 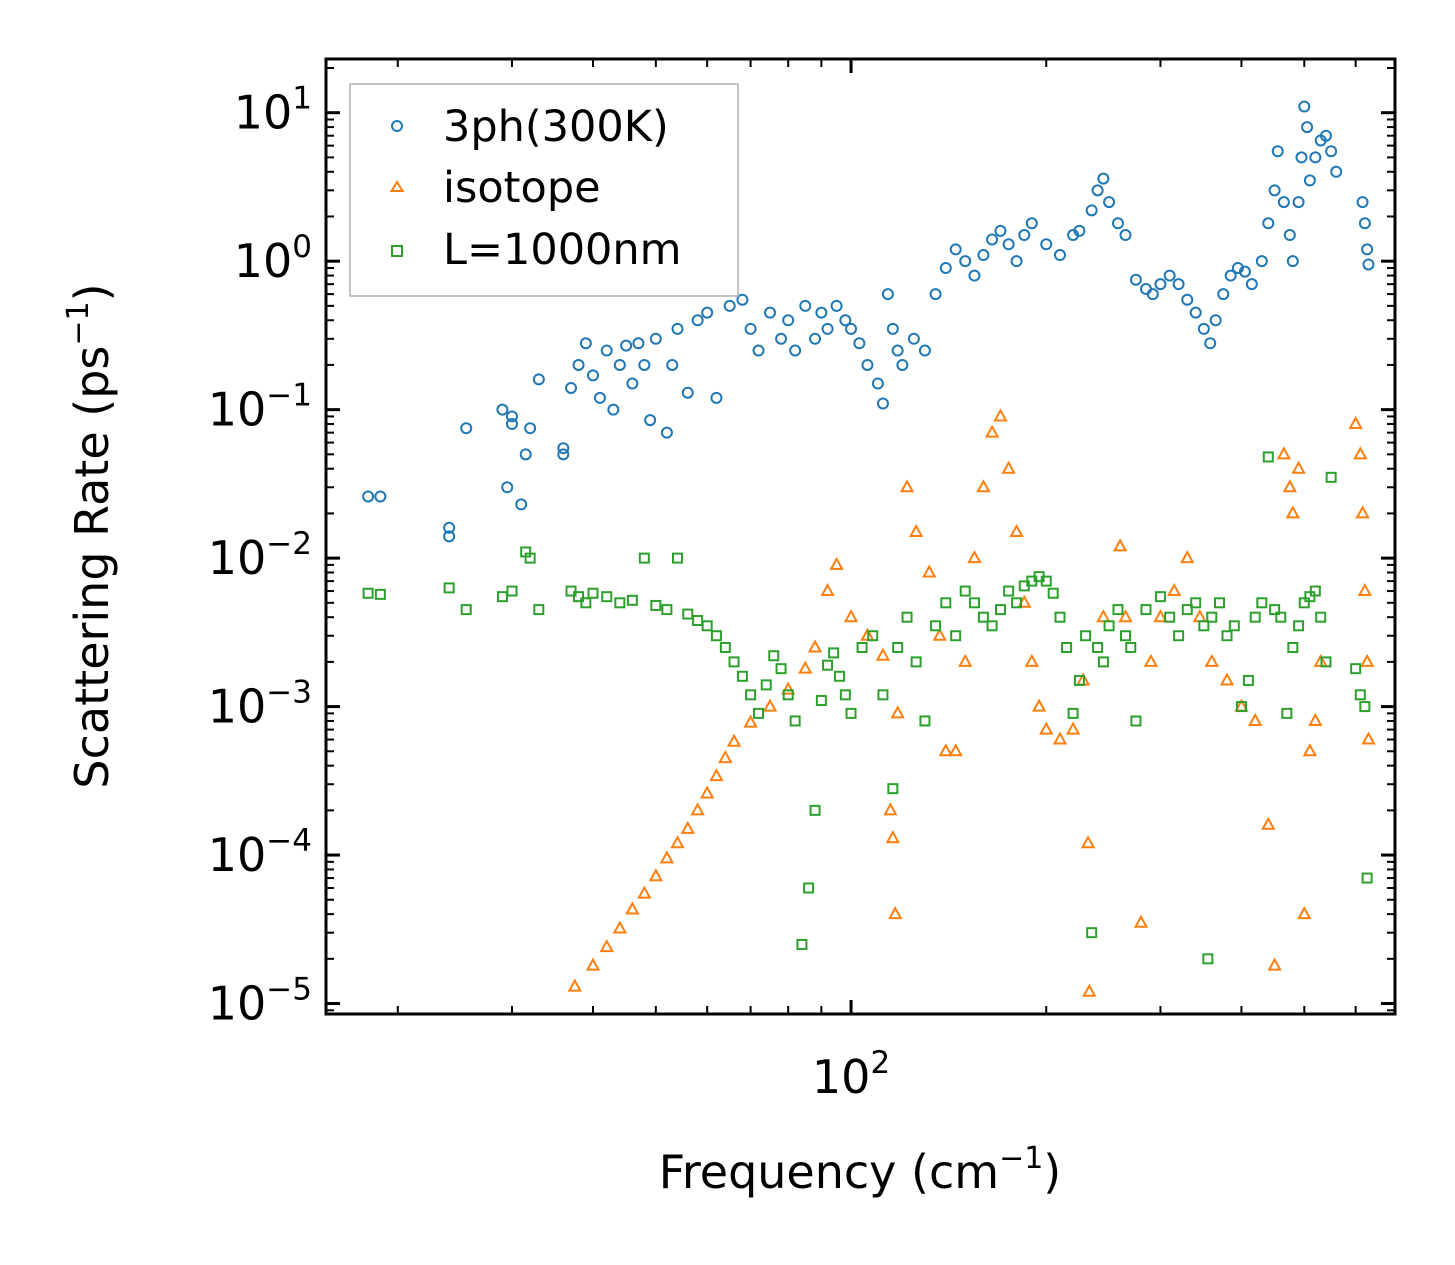 I want to click on y-axis-title-end: ), so click(x=92, y=292).